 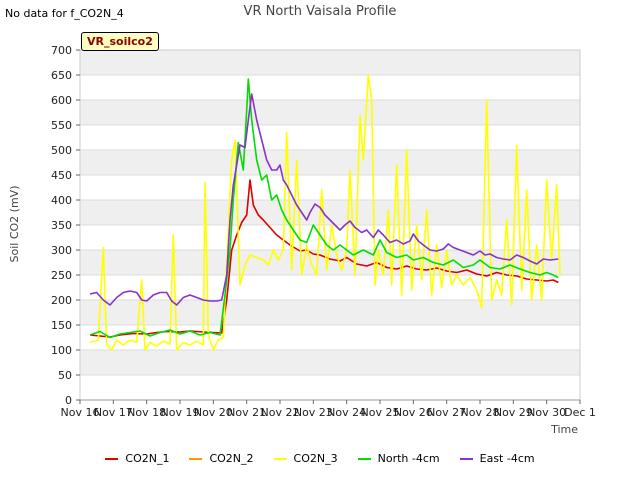 I want to click on x-tick-label: Nov 28, so click(x=480, y=412).